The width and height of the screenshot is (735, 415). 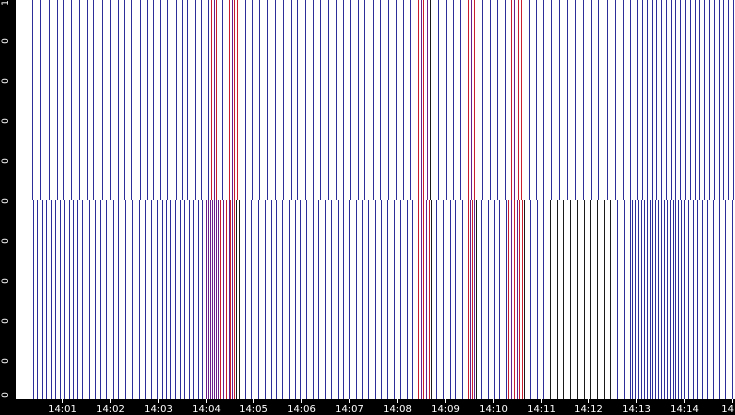 What do you see at coordinates (110, 409) in the screenshot?
I see `x-tick-label: 14:02` at bounding box center [110, 409].